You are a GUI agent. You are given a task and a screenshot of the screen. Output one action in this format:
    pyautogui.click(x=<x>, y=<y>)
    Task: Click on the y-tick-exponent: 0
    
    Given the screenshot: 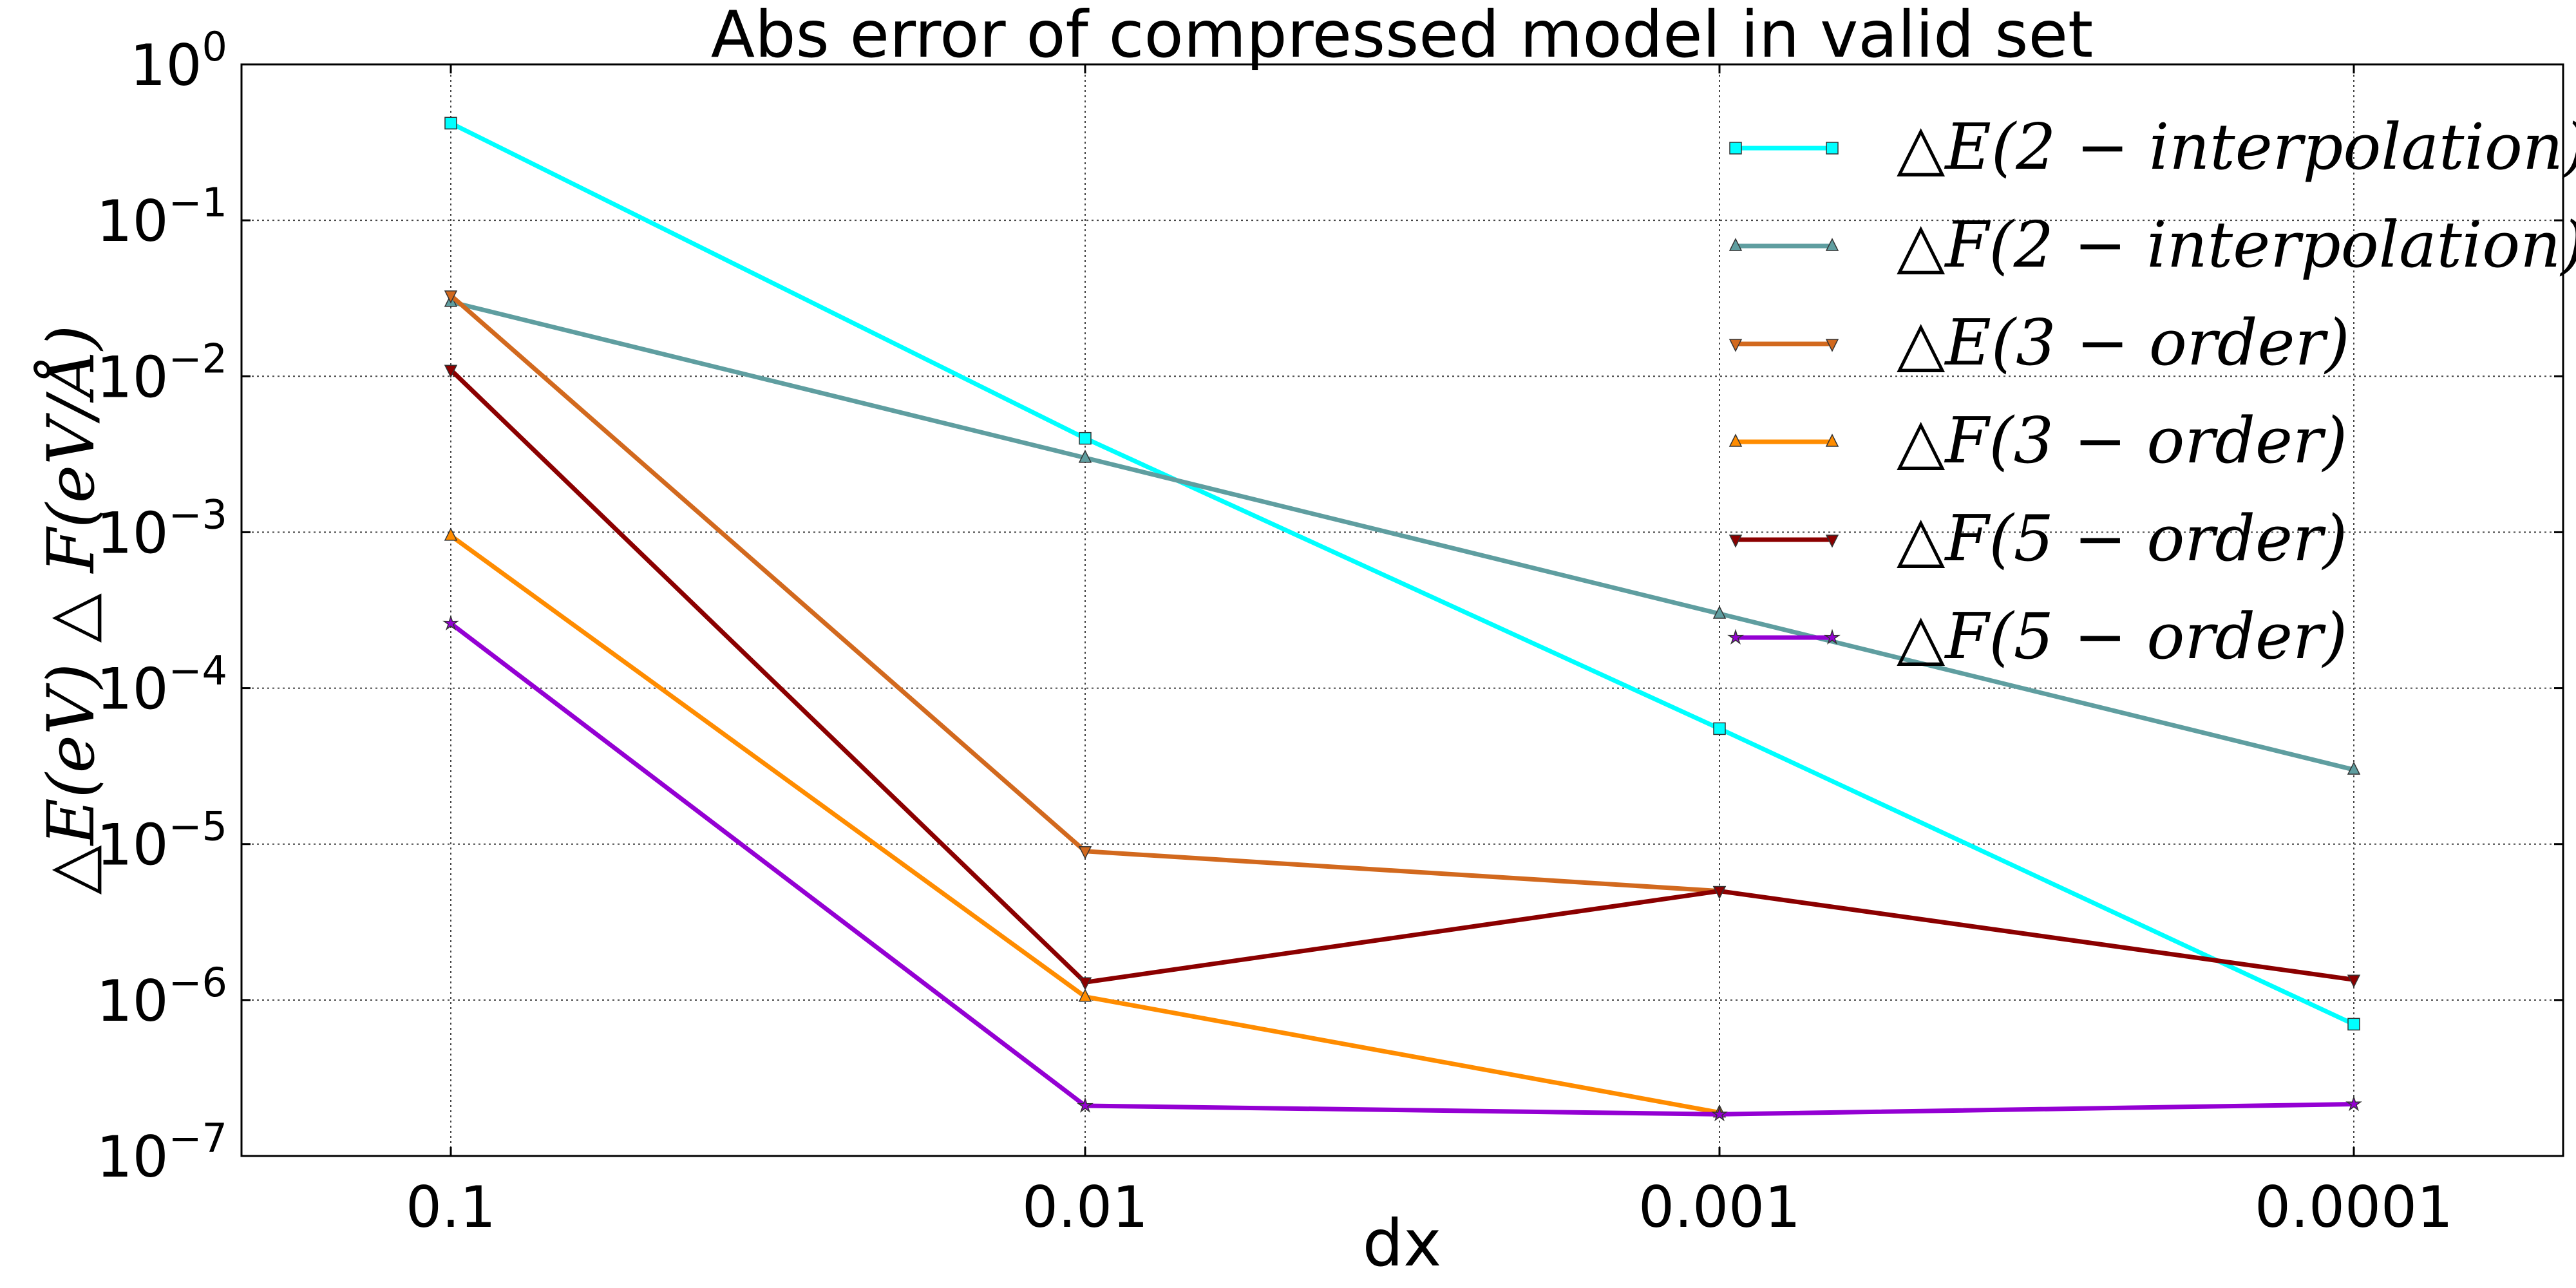 What is the action you would take?
    pyautogui.click(x=215, y=46)
    